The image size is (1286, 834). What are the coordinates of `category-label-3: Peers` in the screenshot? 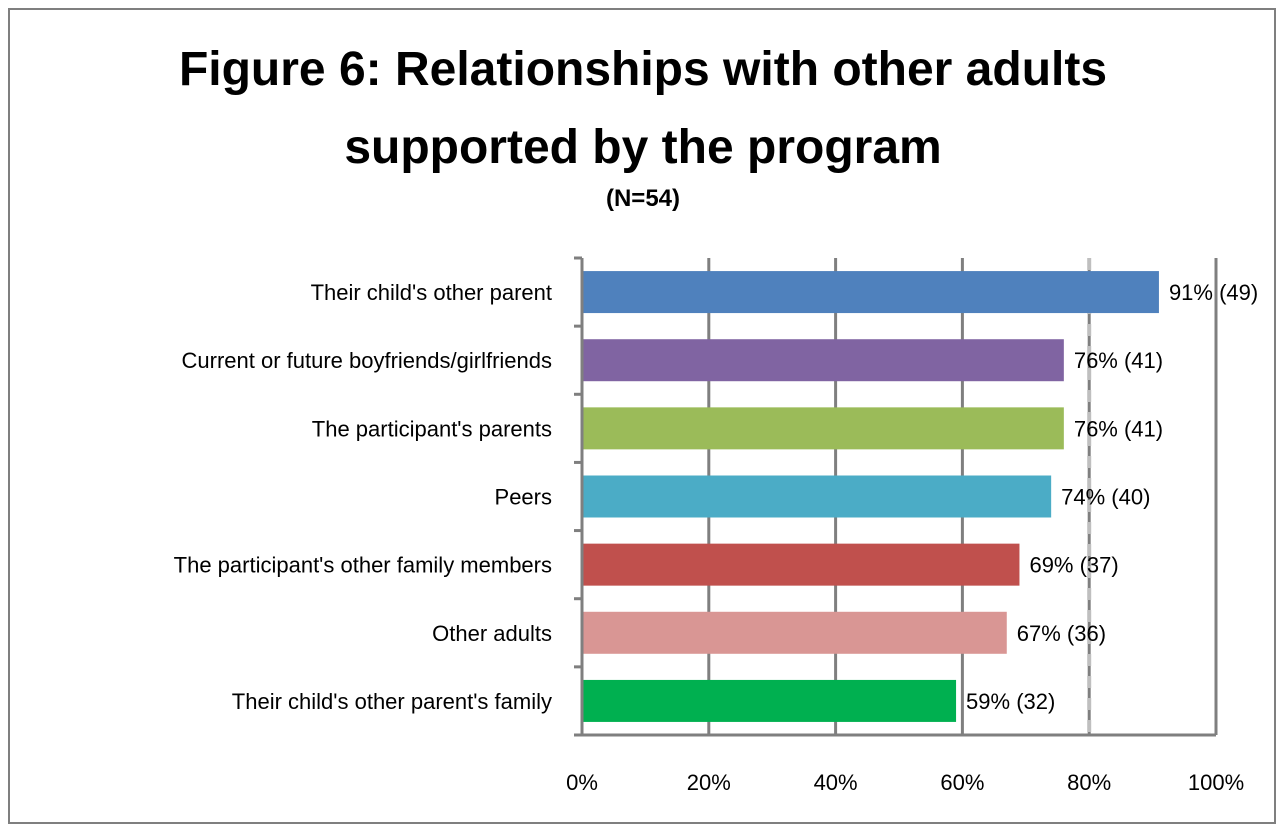 It's located at (523, 497).